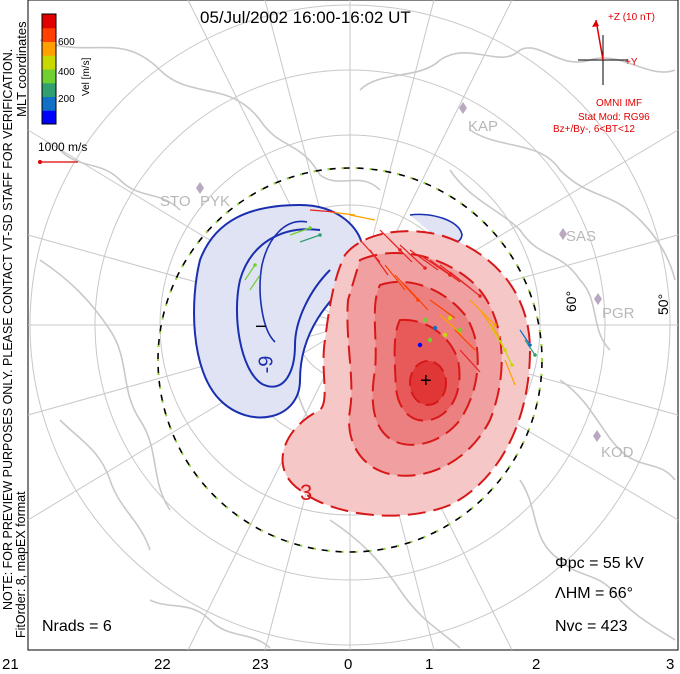 The image size is (680, 674). What do you see at coordinates (306, 492) in the screenshot?
I see `positive-contour-value: 3` at bounding box center [306, 492].